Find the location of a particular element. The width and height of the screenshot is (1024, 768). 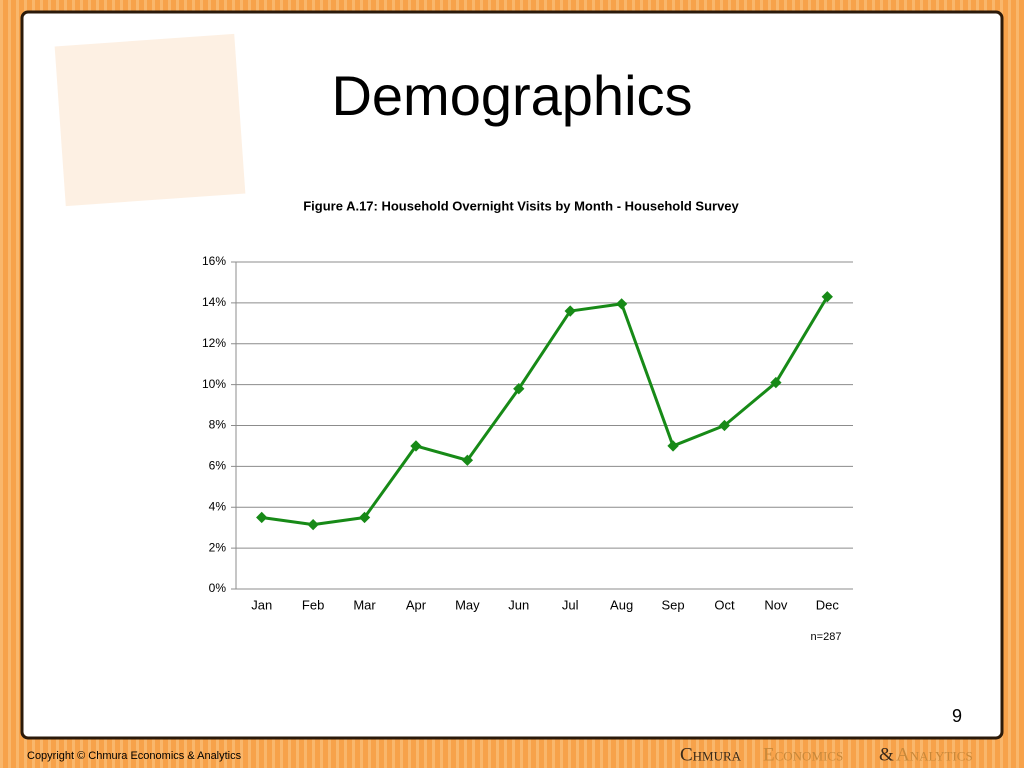

sample-note: n=287 is located at coordinates (826, 637).